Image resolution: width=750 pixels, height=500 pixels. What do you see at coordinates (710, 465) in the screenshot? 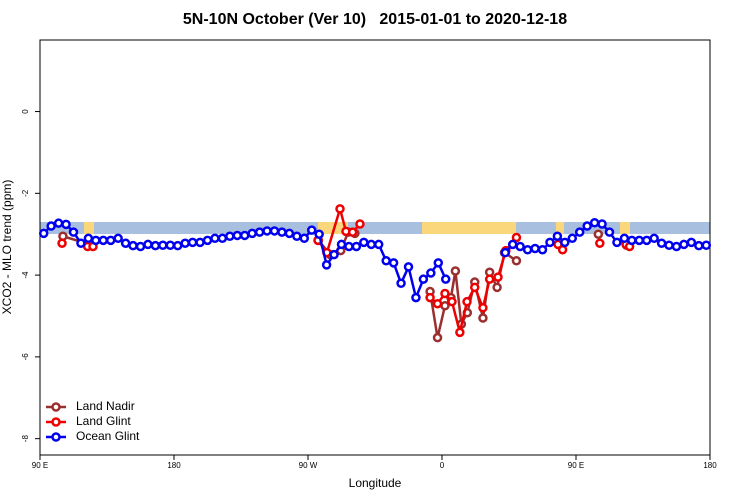
I see `x-tick-label: 180` at bounding box center [710, 465].